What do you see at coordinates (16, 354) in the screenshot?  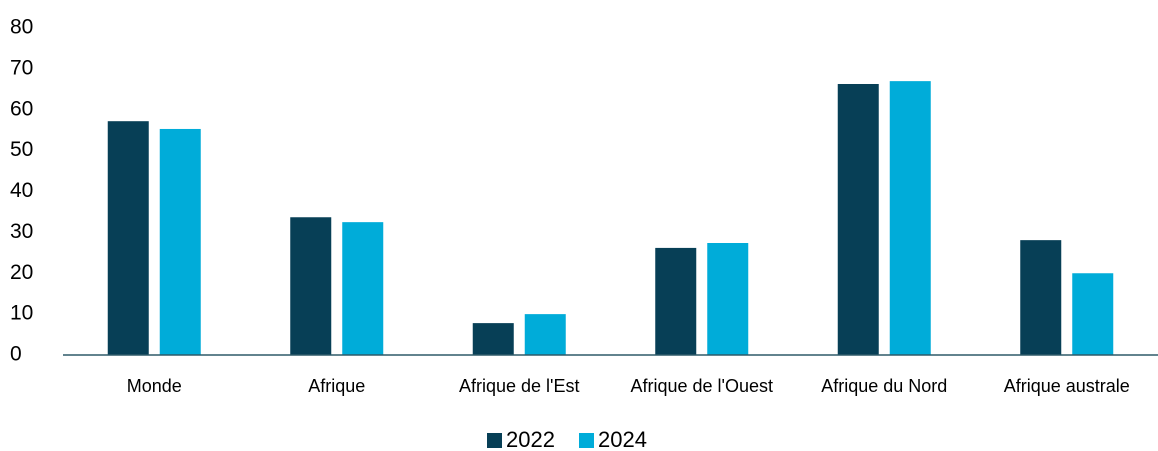 I see `y-tick-label: 0` at bounding box center [16, 354].